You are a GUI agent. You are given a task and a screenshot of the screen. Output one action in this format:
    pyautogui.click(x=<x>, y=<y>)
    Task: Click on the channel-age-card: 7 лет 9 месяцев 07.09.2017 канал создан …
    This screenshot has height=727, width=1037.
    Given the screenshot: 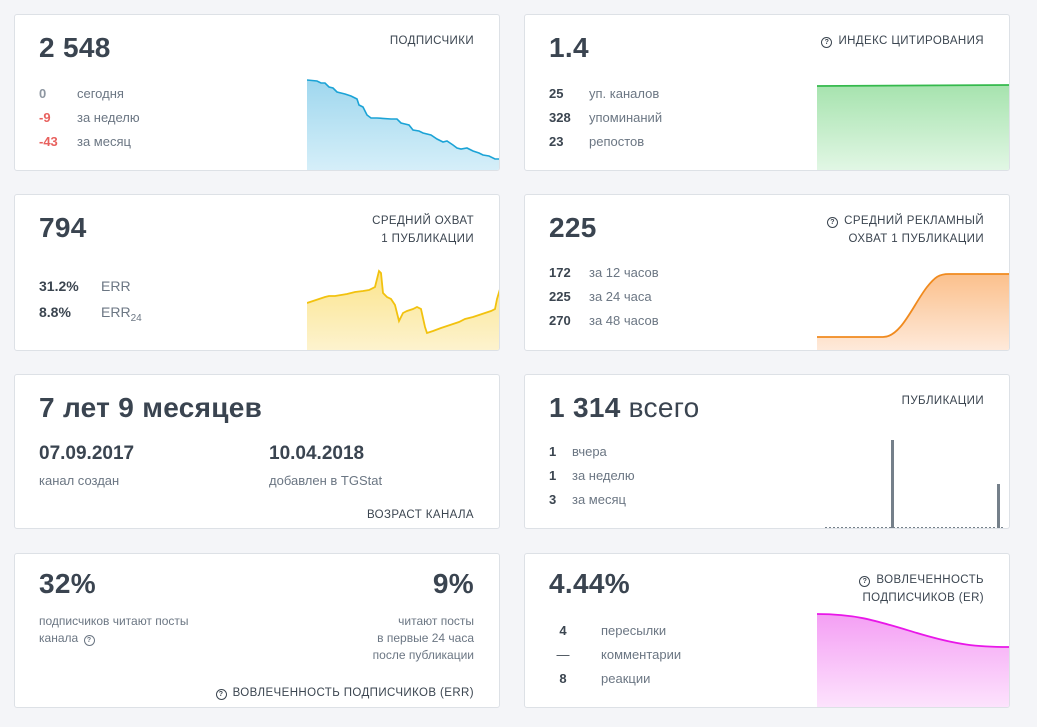 What is the action you would take?
    pyautogui.click(x=257, y=451)
    